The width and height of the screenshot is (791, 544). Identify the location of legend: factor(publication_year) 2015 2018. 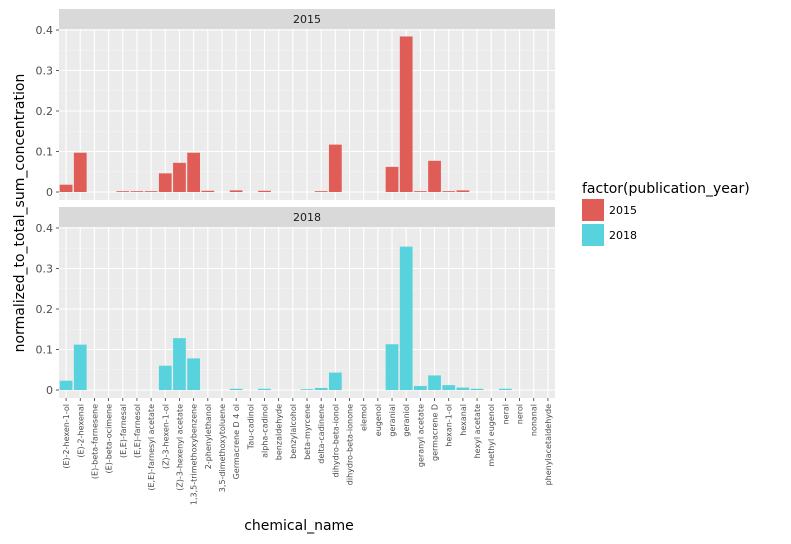
(666, 213).